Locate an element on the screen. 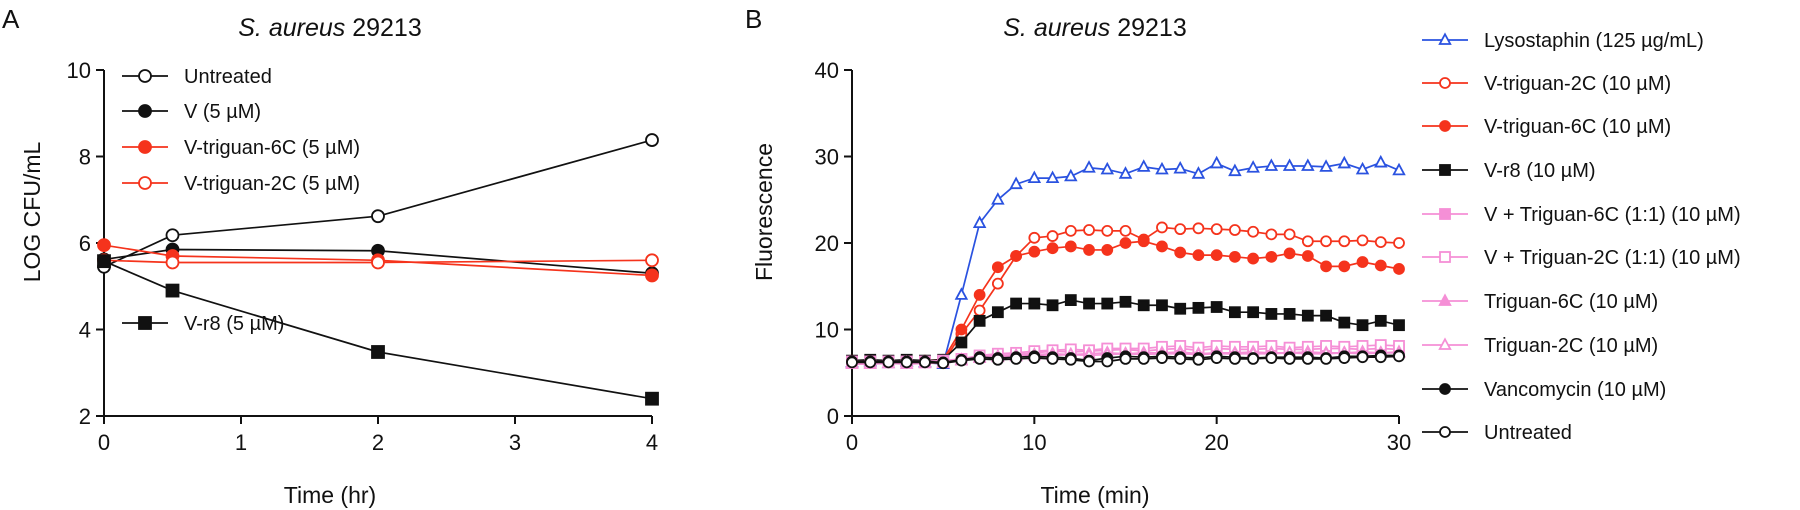 Image resolution: width=1800 pixels, height=510 pixels. panel-b-legend-v-triguan-6c-1-1-10-m: V + Triguan-6C (1:1) (10 µM) is located at coordinates (1581, 215).